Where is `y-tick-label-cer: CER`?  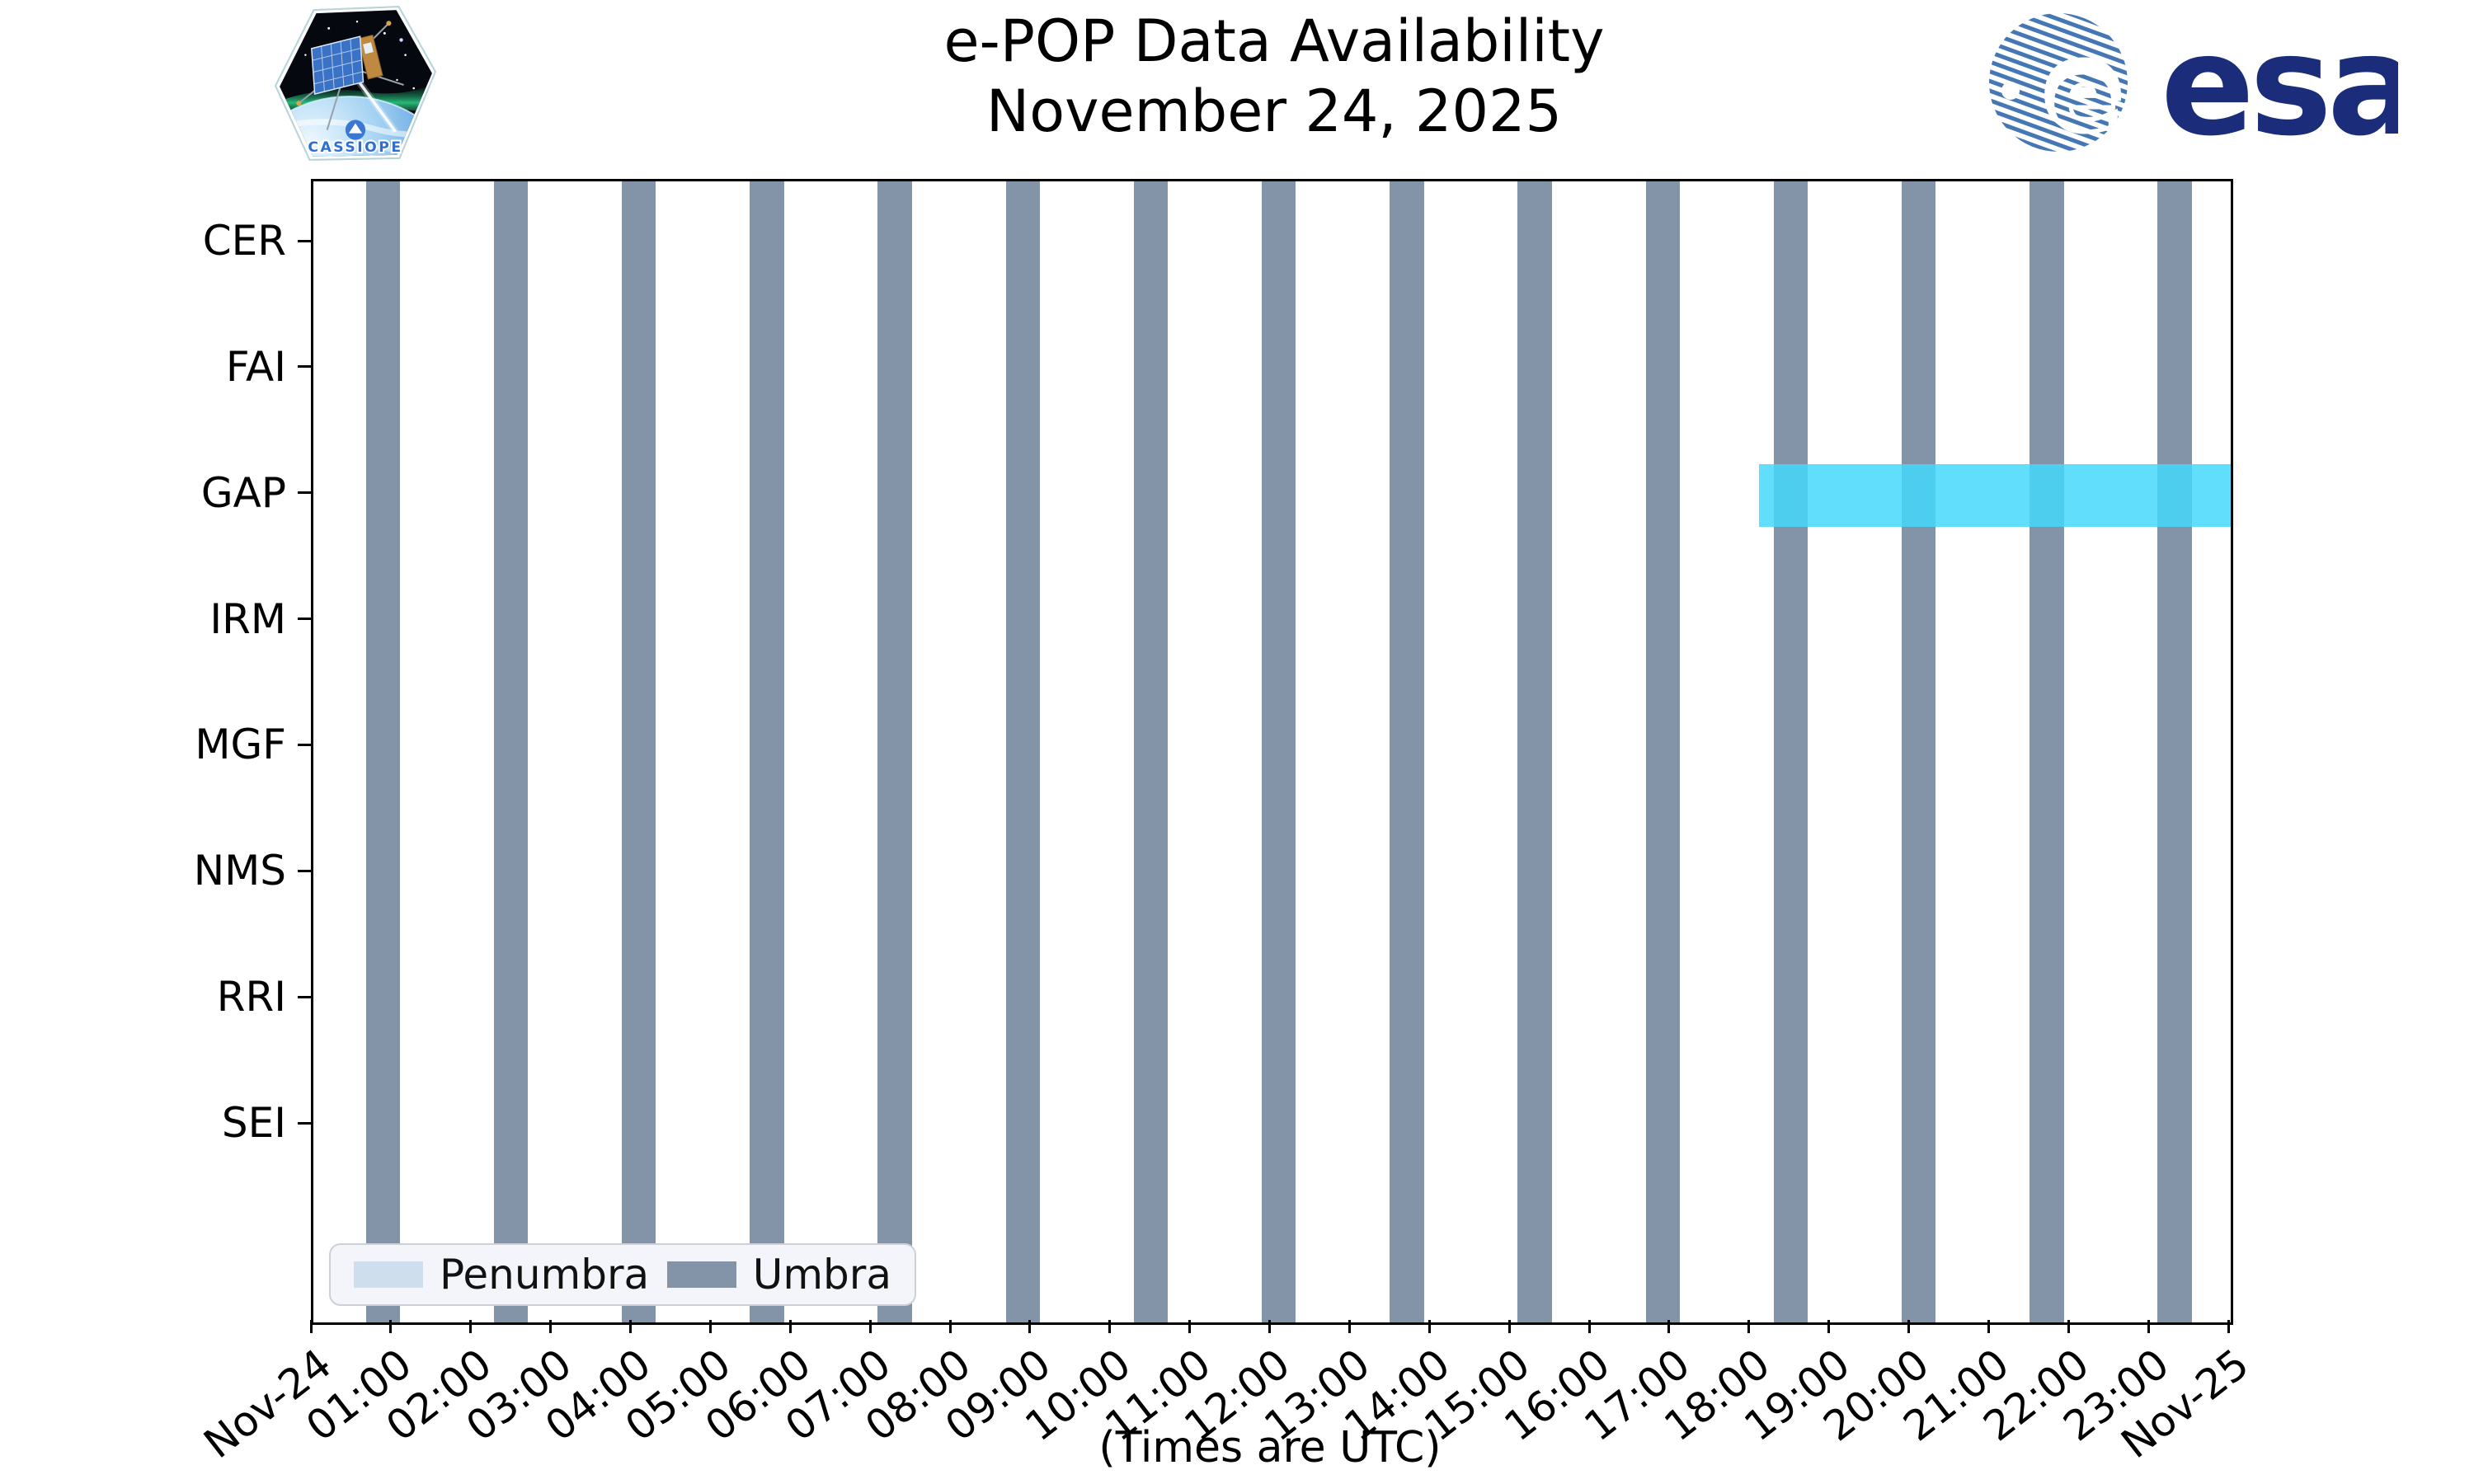
y-tick-label-cer: CER is located at coordinates (244, 241).